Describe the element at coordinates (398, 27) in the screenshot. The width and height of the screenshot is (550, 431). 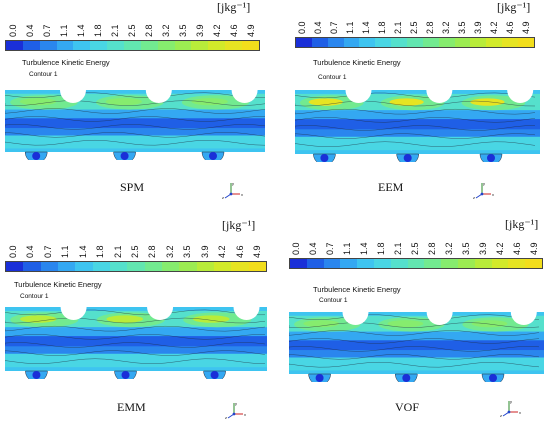
I see `colorbar-tick-label: 2.1` at that location.